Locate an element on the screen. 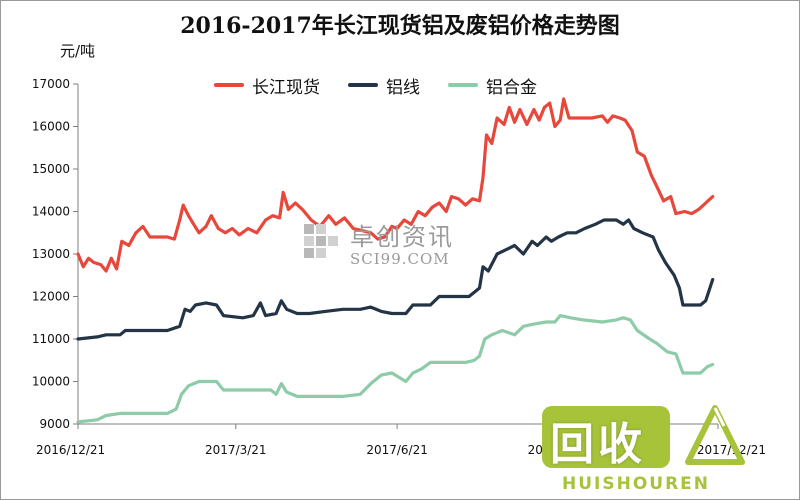  brand-logo: 回收 HUISHOUREN is located at coordinates (660, 449).